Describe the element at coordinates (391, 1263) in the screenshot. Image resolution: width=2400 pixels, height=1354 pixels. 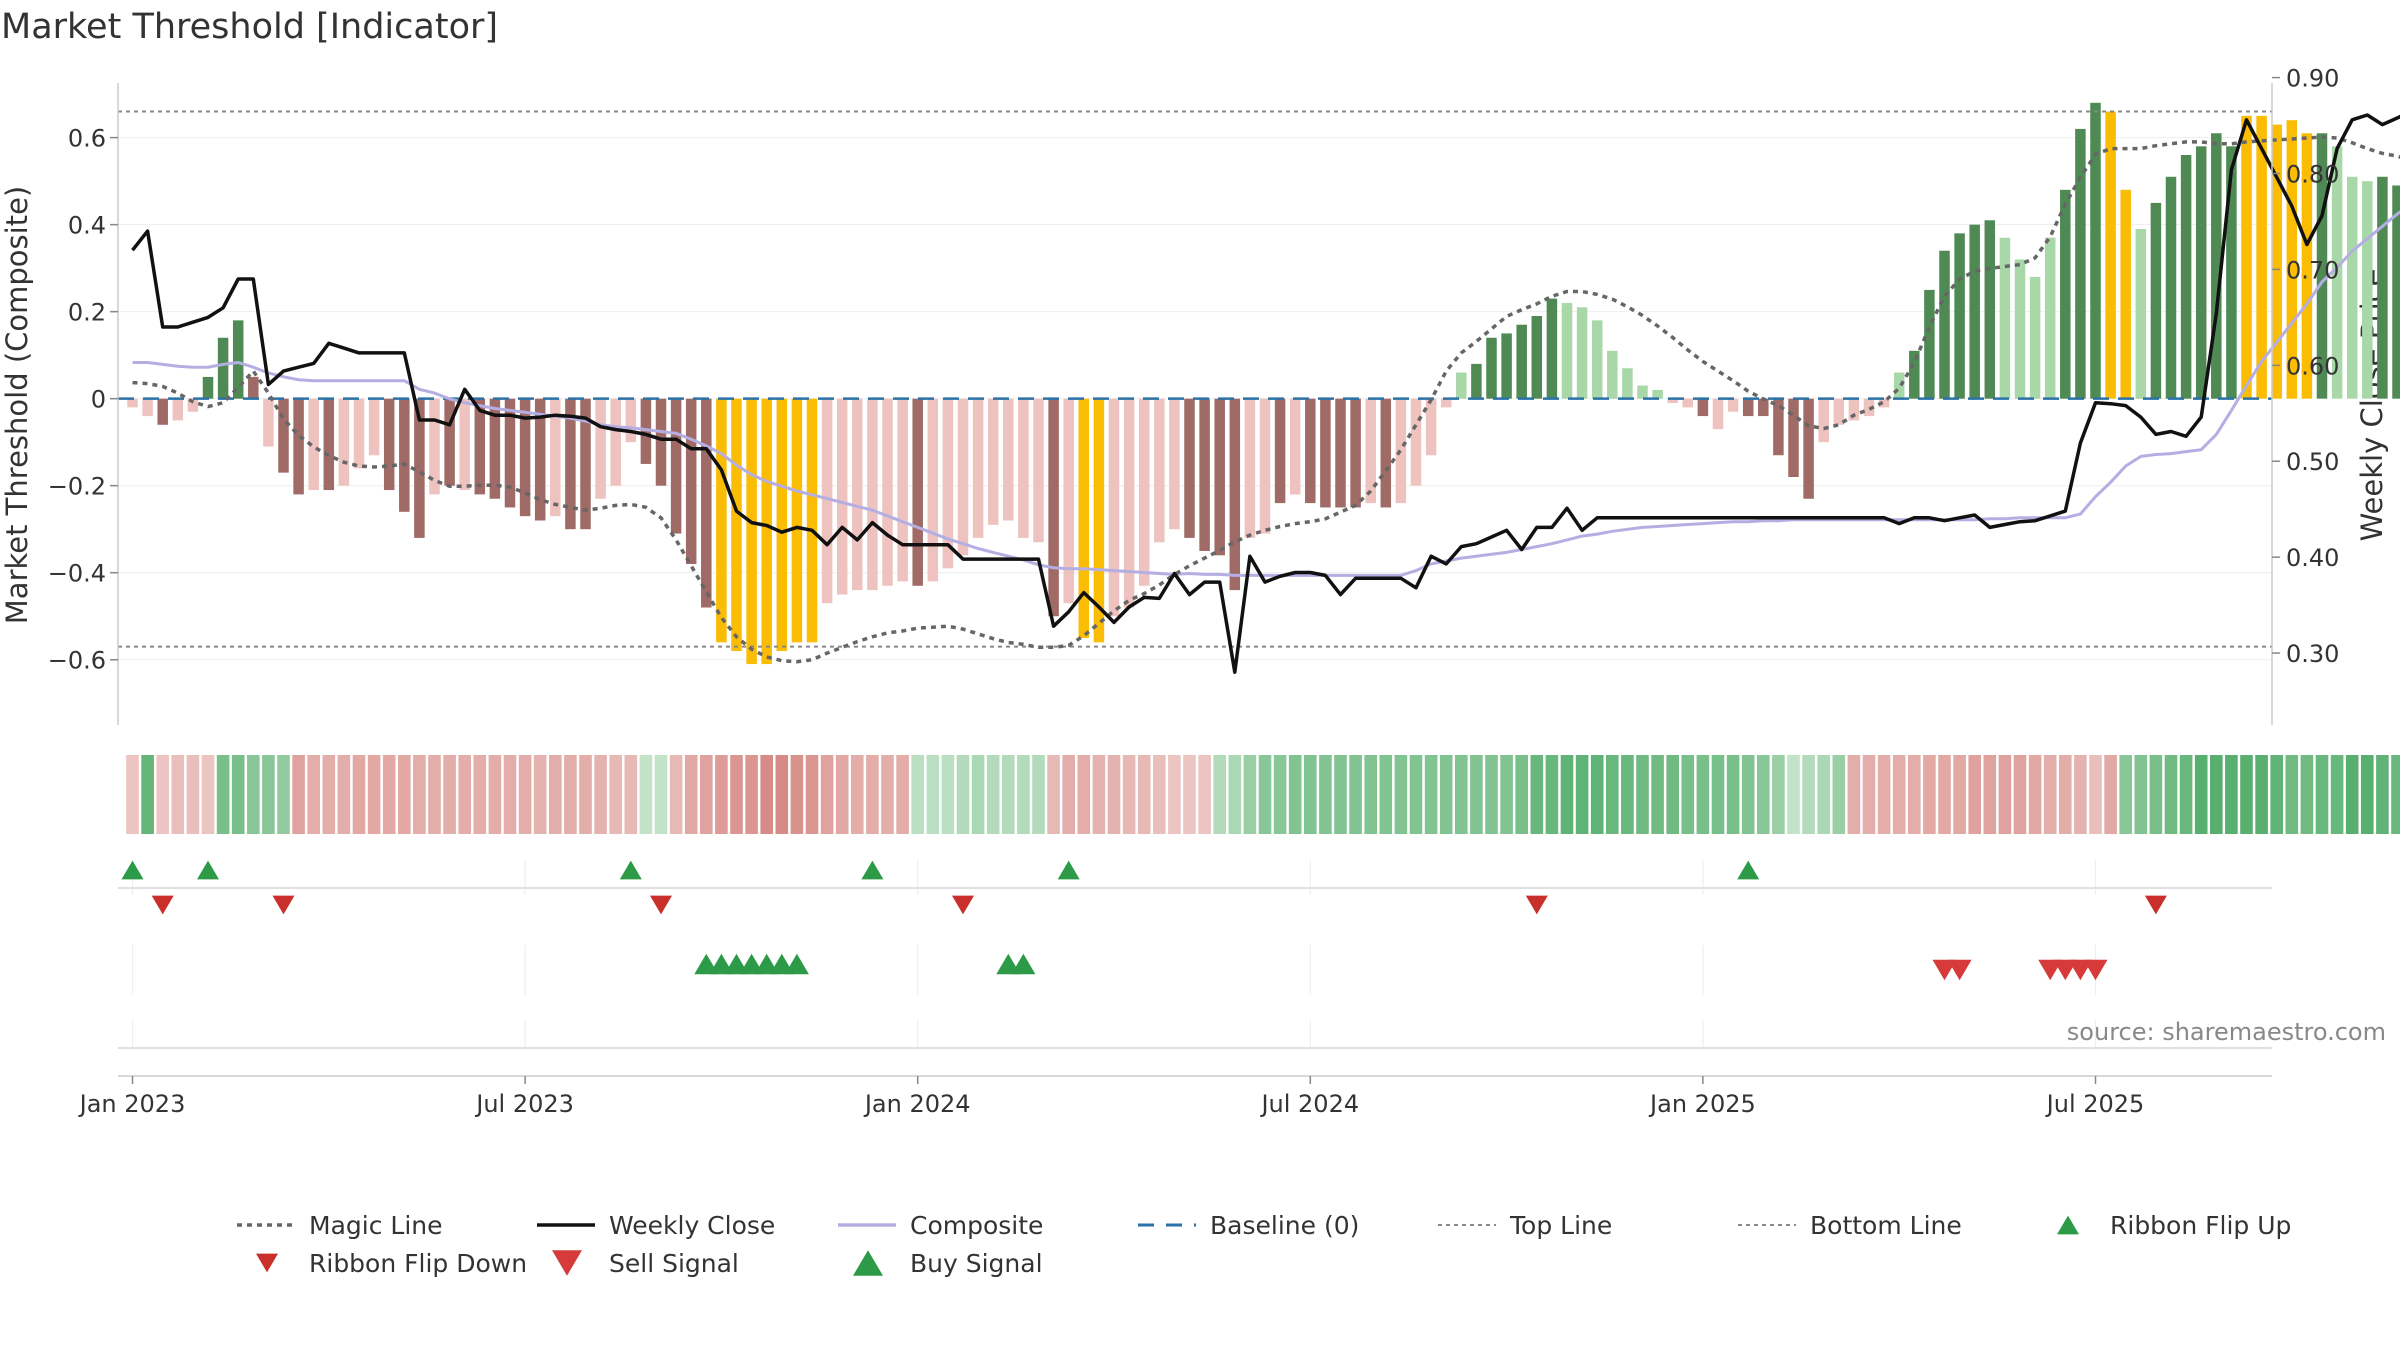
I see `legend-item: Ribbon Flip Down` at that location.